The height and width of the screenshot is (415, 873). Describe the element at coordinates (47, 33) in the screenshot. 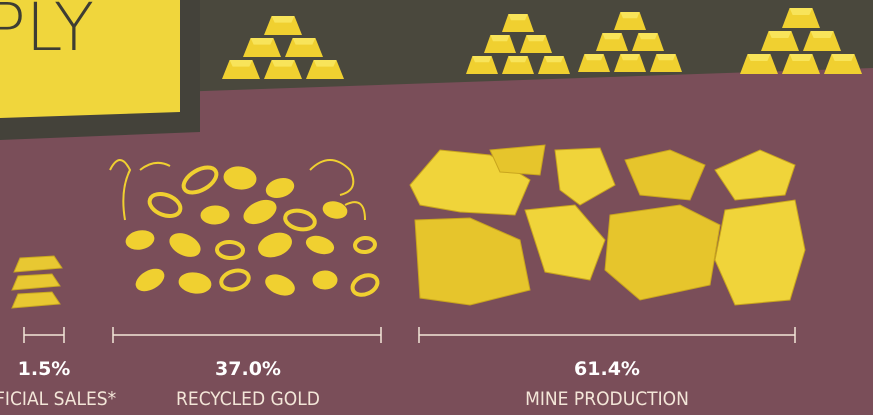

I see `title: PLY` at that location.